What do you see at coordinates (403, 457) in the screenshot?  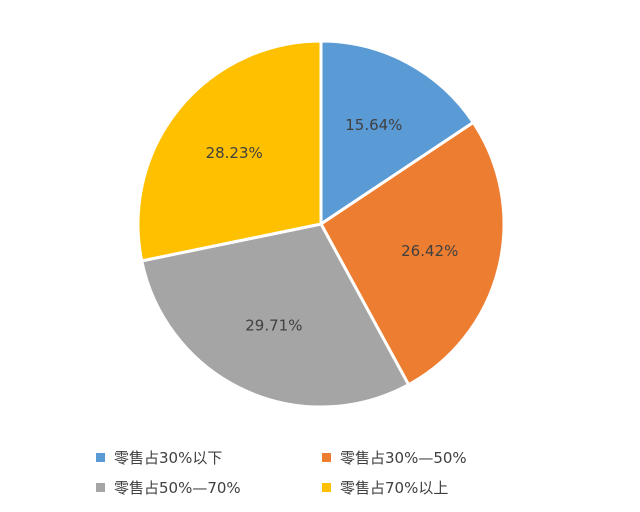 I see `legend-label-2: 零售占30%—50%` at bounding box center [403, 457].